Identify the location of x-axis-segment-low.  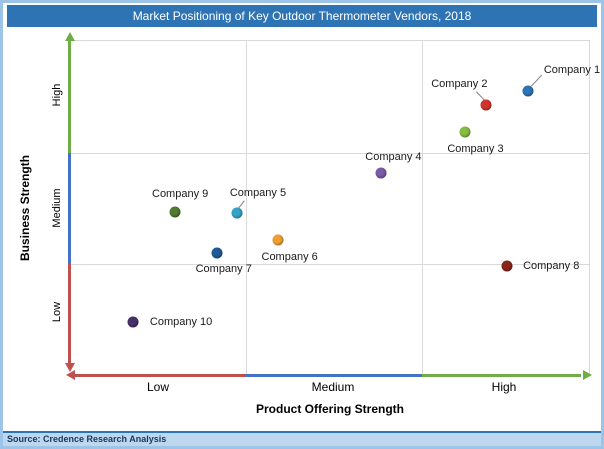
(161, 375).